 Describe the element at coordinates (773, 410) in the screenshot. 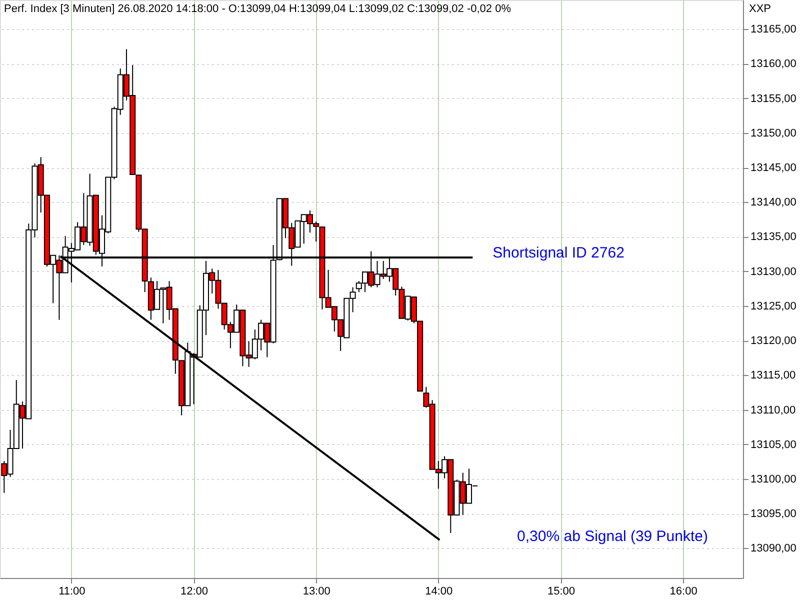

I see `y-tick-label: 13110,00` at that location.